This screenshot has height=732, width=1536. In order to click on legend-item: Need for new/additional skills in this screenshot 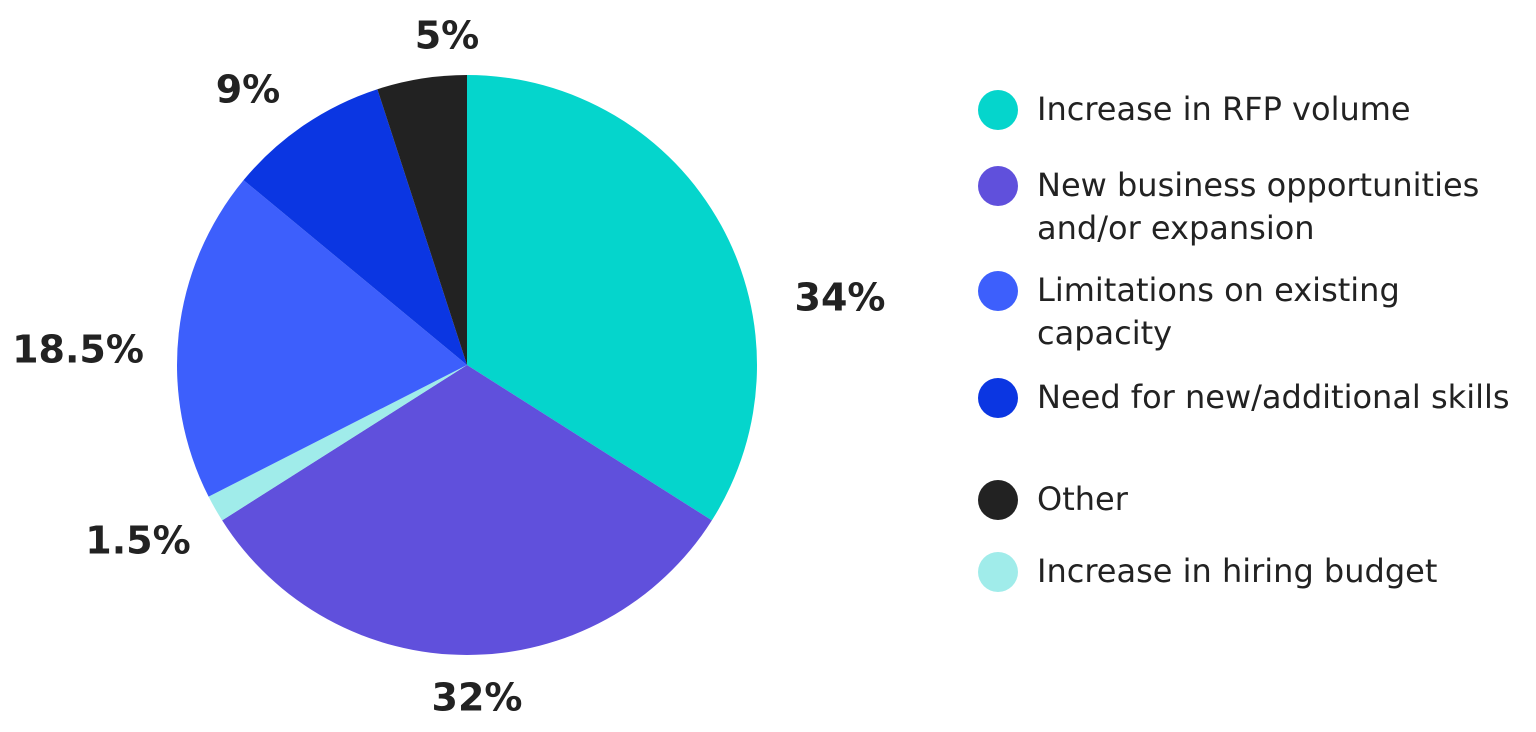, I will do `click(1247, 398)`.